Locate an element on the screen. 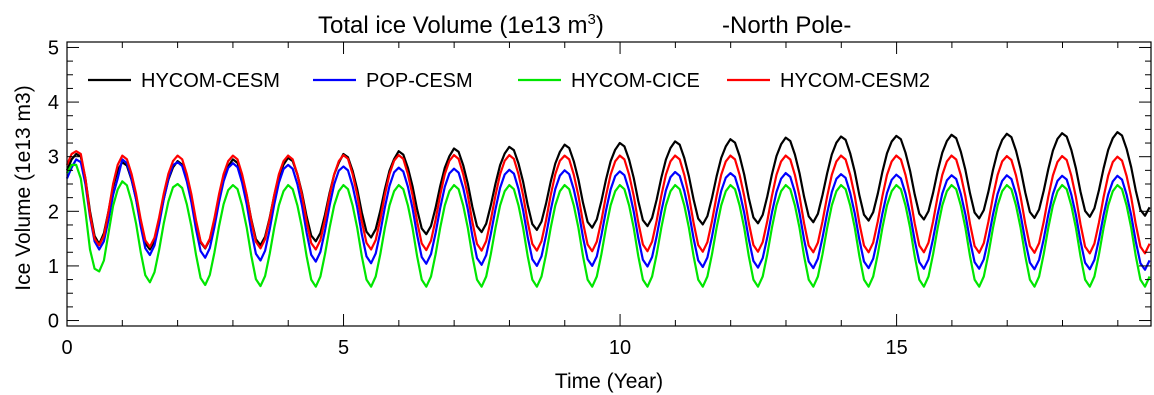  legend-label: POP-CESM is located at coordinates (419, 81).